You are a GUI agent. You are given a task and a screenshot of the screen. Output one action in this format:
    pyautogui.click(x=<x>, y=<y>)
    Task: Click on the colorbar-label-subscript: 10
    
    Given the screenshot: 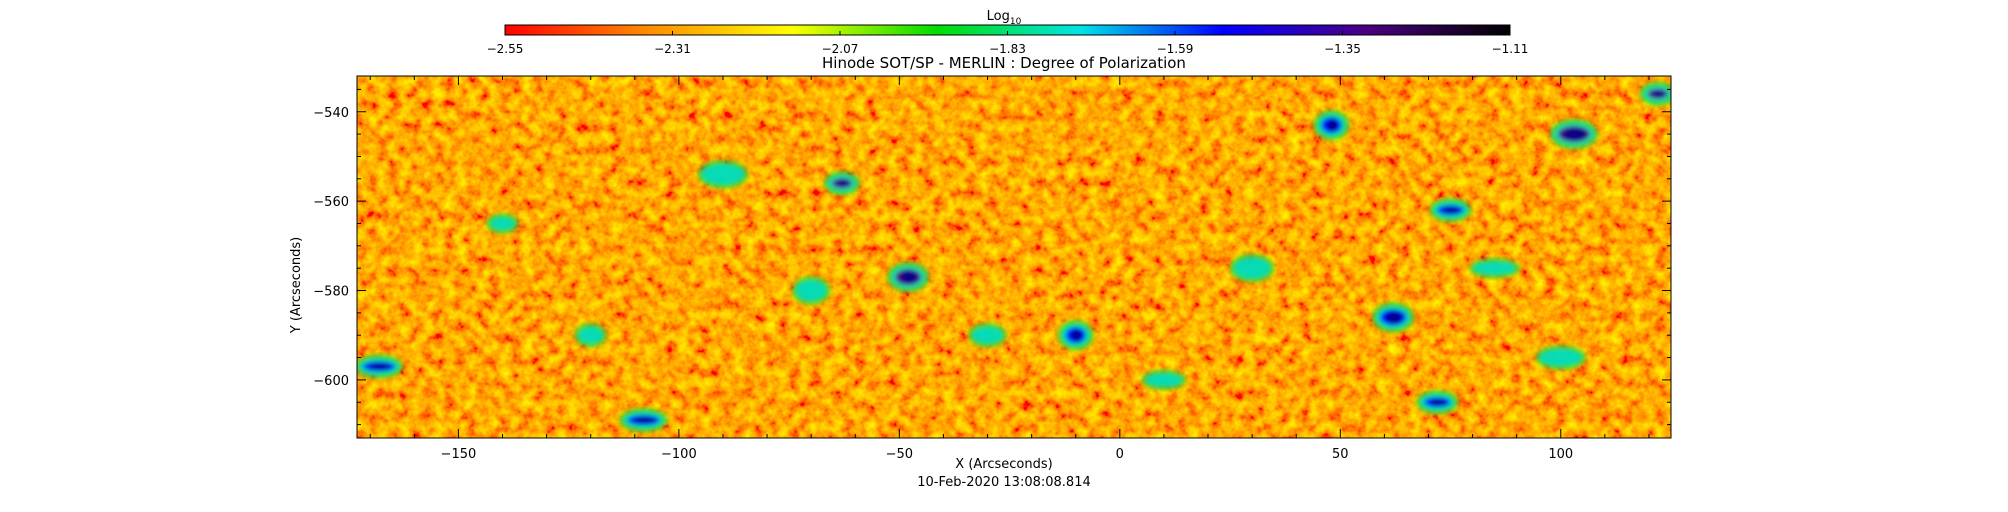 What is the action you would take?
    pyautogui.click(x=1016, y=22)
    